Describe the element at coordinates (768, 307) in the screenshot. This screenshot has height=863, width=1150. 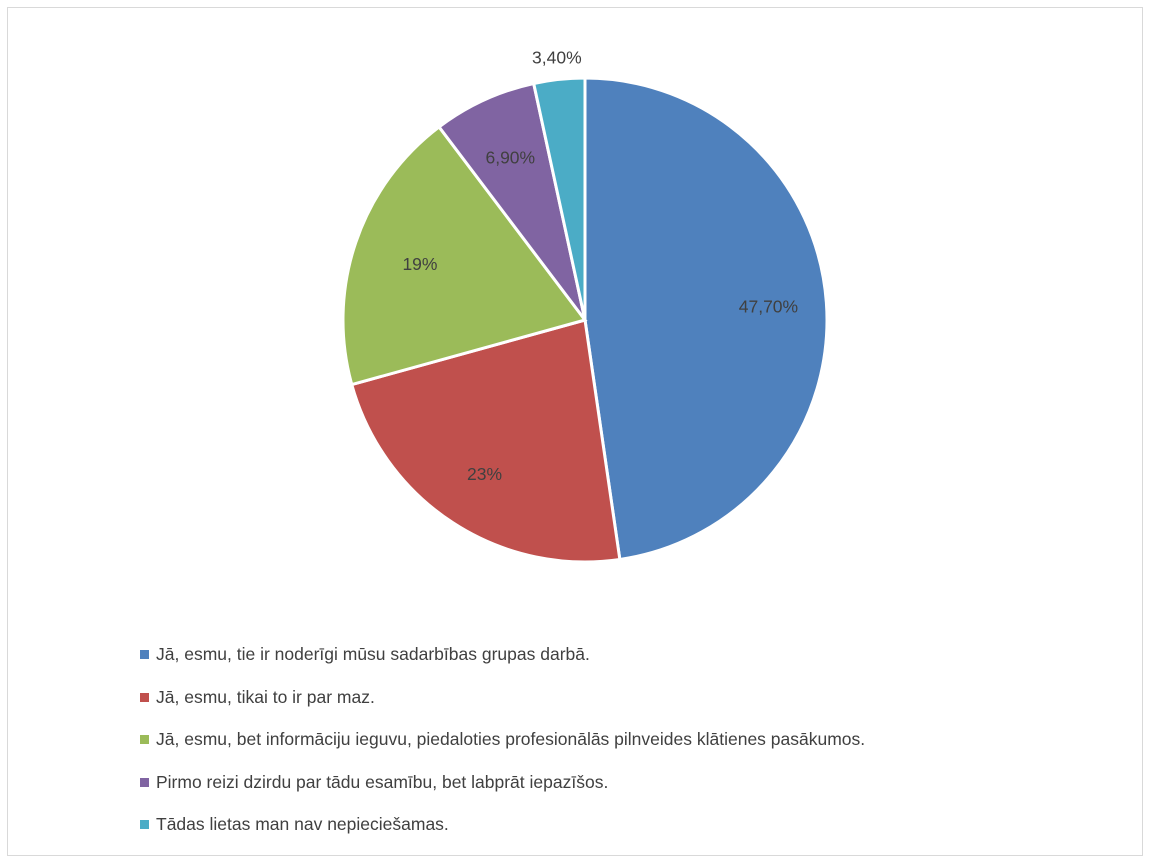
I see `data-label: 47,70%` at that location.